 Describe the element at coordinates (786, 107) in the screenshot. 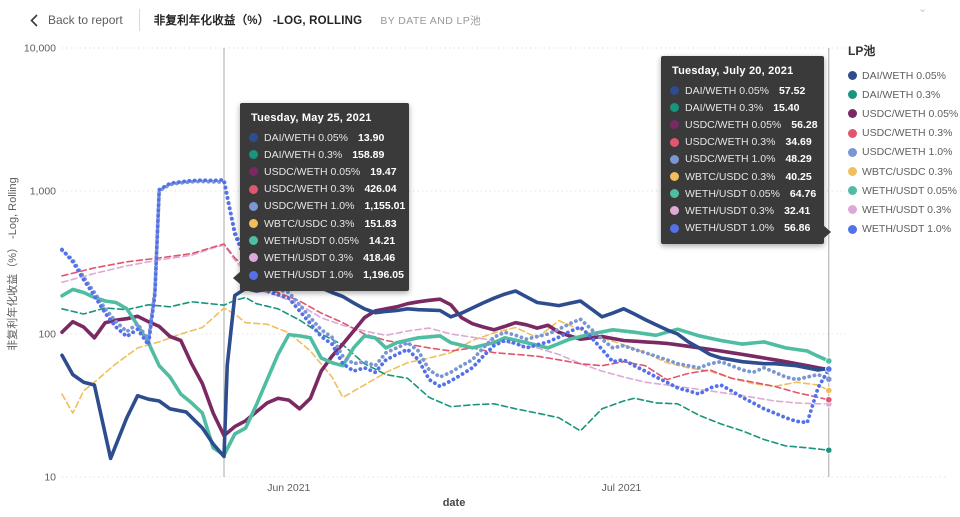

I see `tooltip-series-value: 15.40` at that location.